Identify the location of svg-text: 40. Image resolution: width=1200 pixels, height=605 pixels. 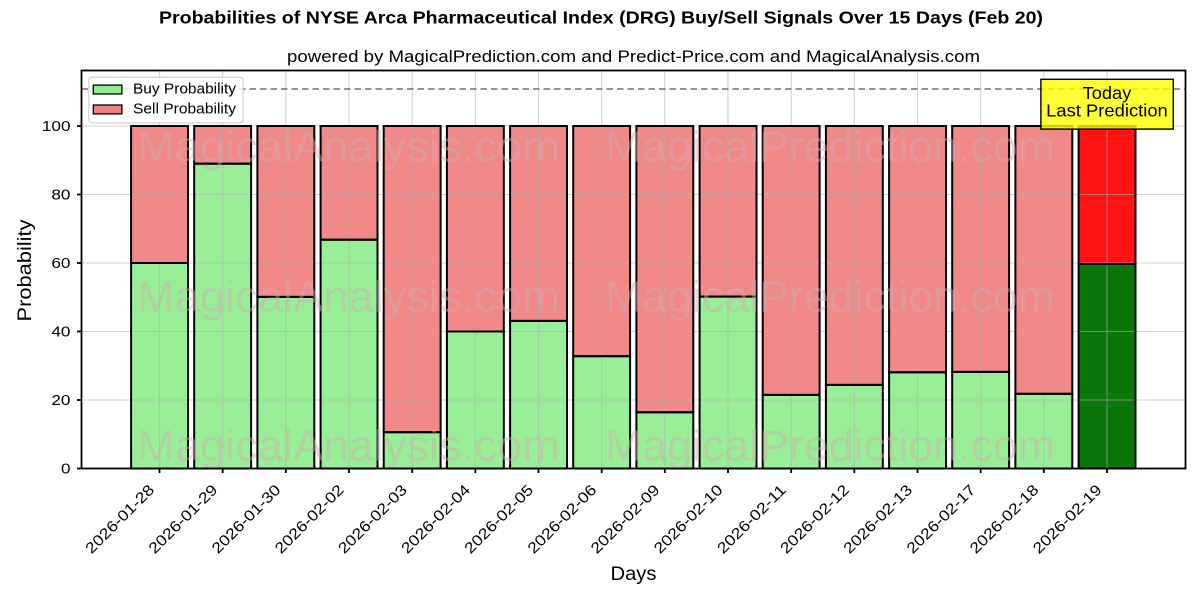
(60, 331).